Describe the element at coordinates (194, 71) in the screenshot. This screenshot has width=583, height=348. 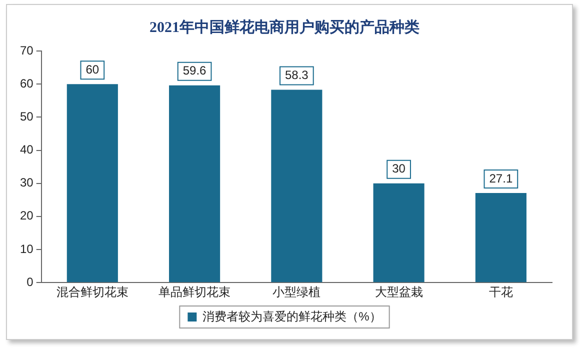
I see `data-label: 59.6` at that location.